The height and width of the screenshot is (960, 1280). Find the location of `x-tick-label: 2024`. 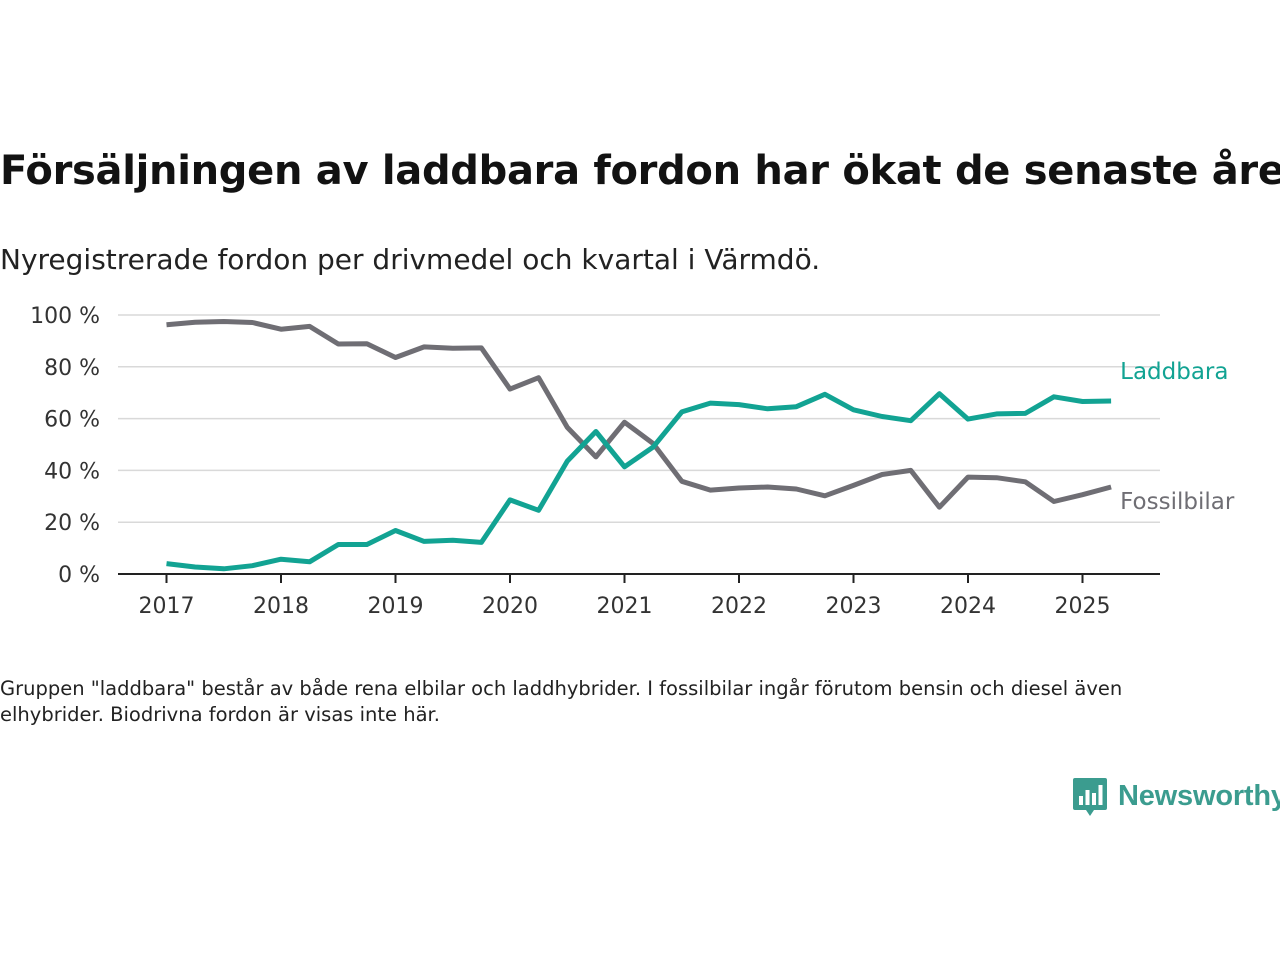

x-tick-label: 2024 is located at coordinates (968, 606).